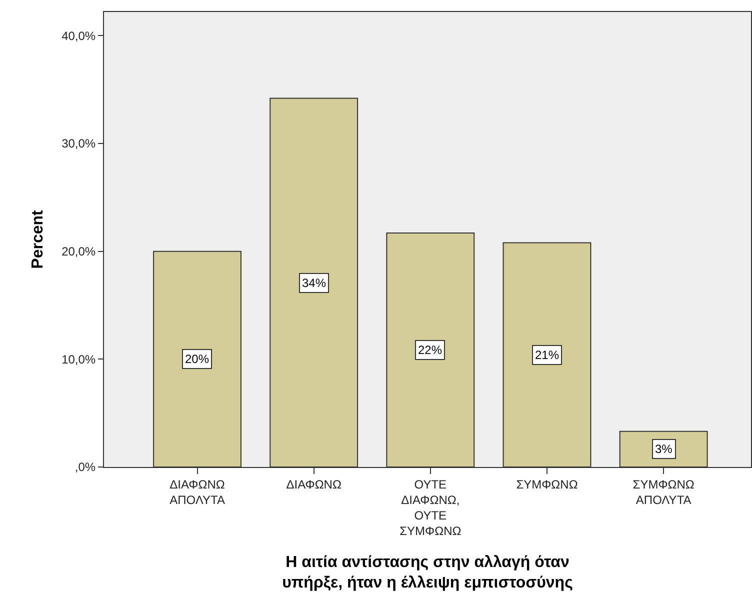  What do you see at coordinates (314, 484) in the screenshot?
I see `x-tick-label: ΔΙΑΦΩΝΩ` at bounding box center [314, 484].